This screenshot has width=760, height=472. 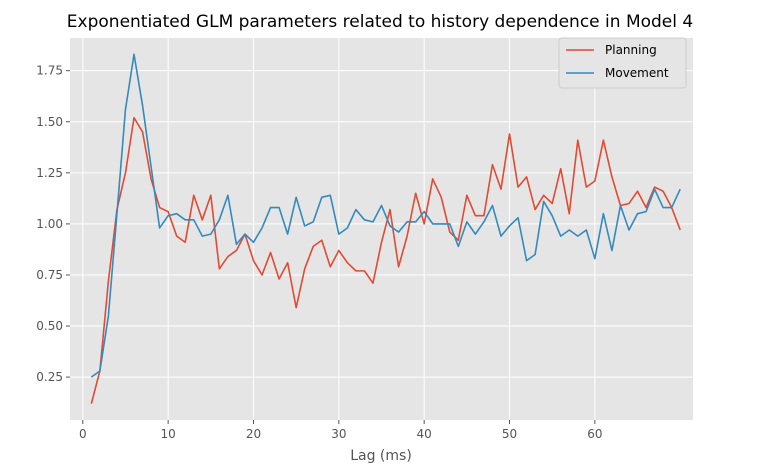 What do you see at coordinates (594, 434) in the screenshot?
I see `x-tick-label: 60` at bounding box center [594, 434].